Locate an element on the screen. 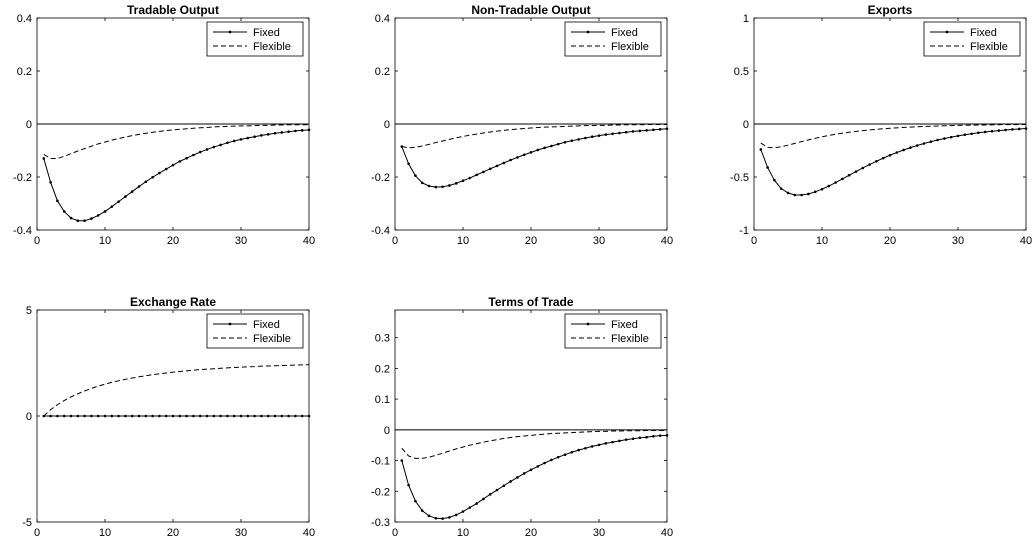 Image resolution: width=1034 pixels, height=541 pixels. panel-title: Tradable Output is located at coordinates (173, 10).